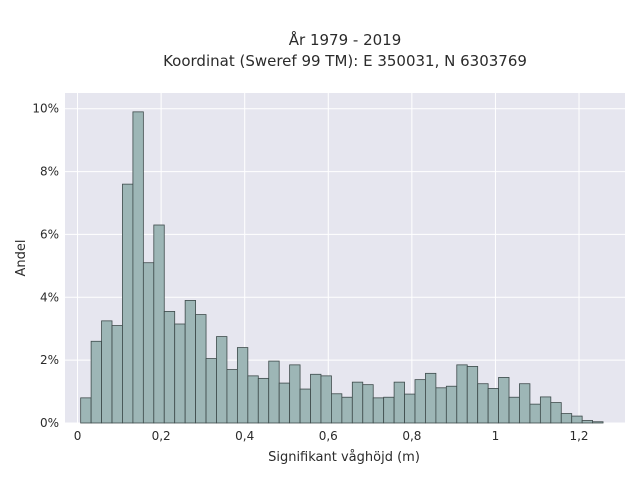 This screenshot has height=480, width=640. I want to click on chart-title-line1: År 1979 - 2019, so click(345, 39).